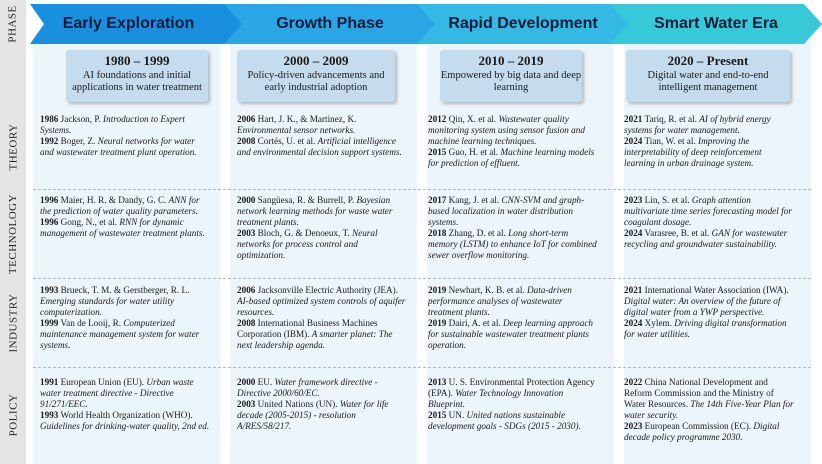 Image resolution: width=822 pixels, height=464 pixels. What do you see at coordinates (716, 290) in the screenshot?
I see `reference-authors: International Water Association (IWA).` at bounding box center [716, 290].